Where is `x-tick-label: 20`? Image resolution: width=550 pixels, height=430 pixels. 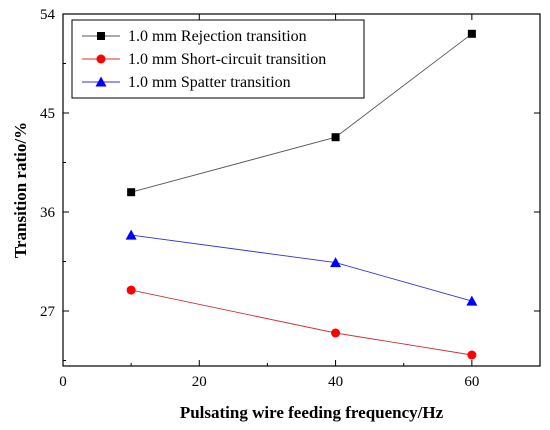 x-tick-label: 20 is located at coordinates (199, 382).